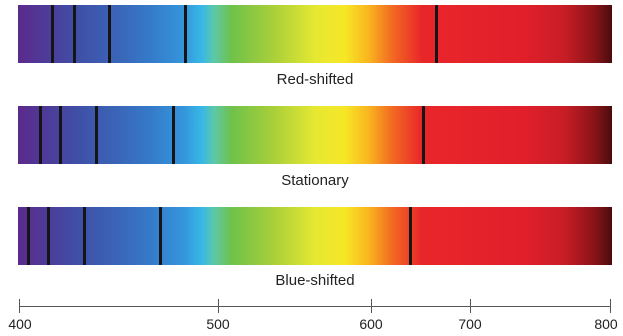 The width and height of the screenshot is (623, 336). Describe the element at coordinates (315, 79) in the screenshot. I see `caption-red-shifted: Red-shifted` at that location.